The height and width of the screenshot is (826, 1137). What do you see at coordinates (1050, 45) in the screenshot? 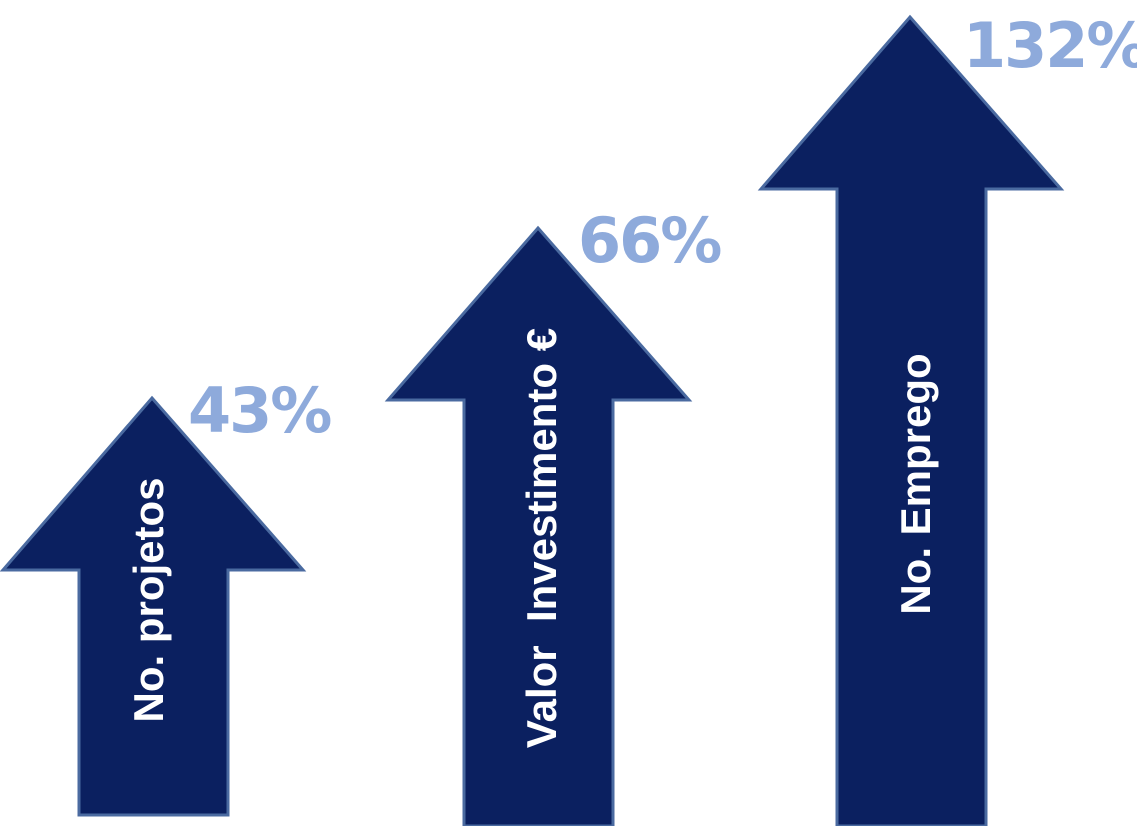
I see `arrow-emprego-percent: 132%` at bounding box center [1050, 45].